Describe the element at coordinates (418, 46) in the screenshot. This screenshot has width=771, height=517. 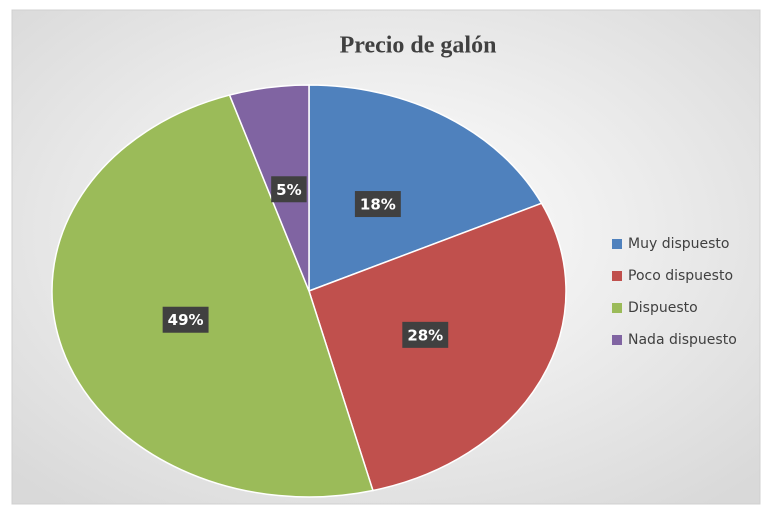
I see `chart-title: Precio de galón` at that location.